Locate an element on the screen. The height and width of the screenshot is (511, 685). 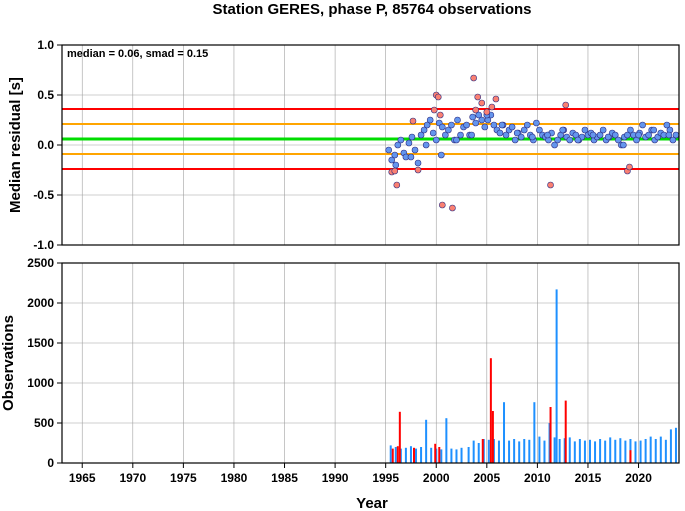
residual-y-tick-label: -0.5 is located at coordinates (43, 195).